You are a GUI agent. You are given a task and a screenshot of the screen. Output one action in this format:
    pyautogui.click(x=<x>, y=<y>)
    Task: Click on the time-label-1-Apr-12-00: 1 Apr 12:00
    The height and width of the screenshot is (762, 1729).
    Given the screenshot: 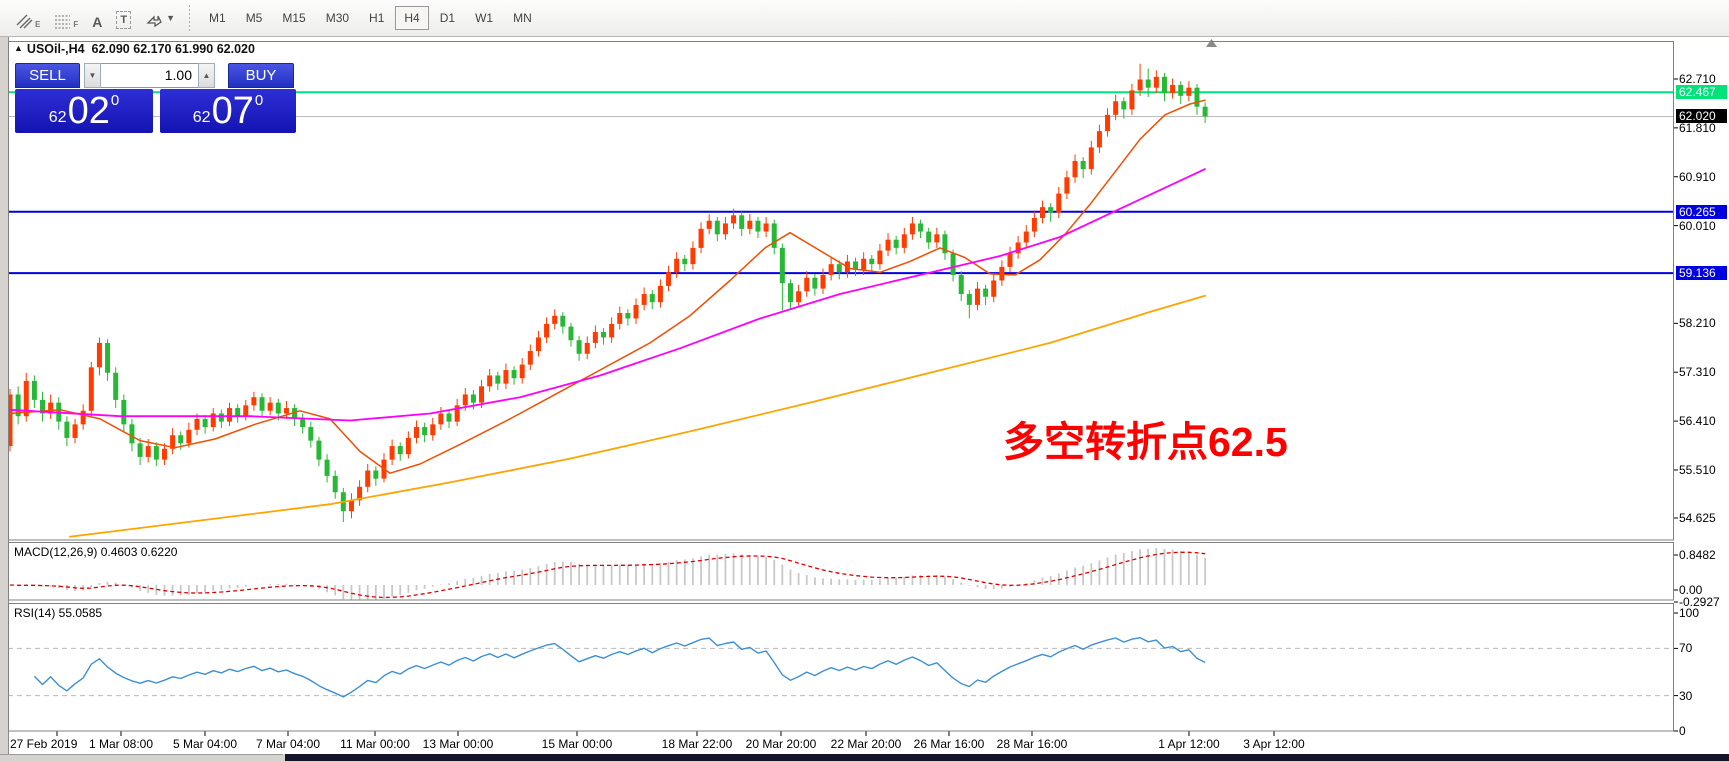 What is the action you would take?
    pyautogui.click(x=1189, y=744)
    